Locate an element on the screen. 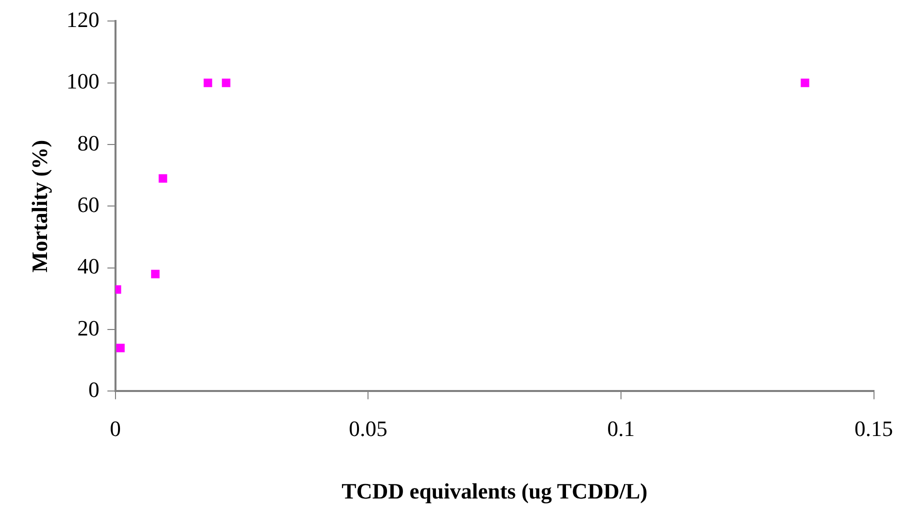  y-tick-label: 60 is located at coordinates (88, 204).